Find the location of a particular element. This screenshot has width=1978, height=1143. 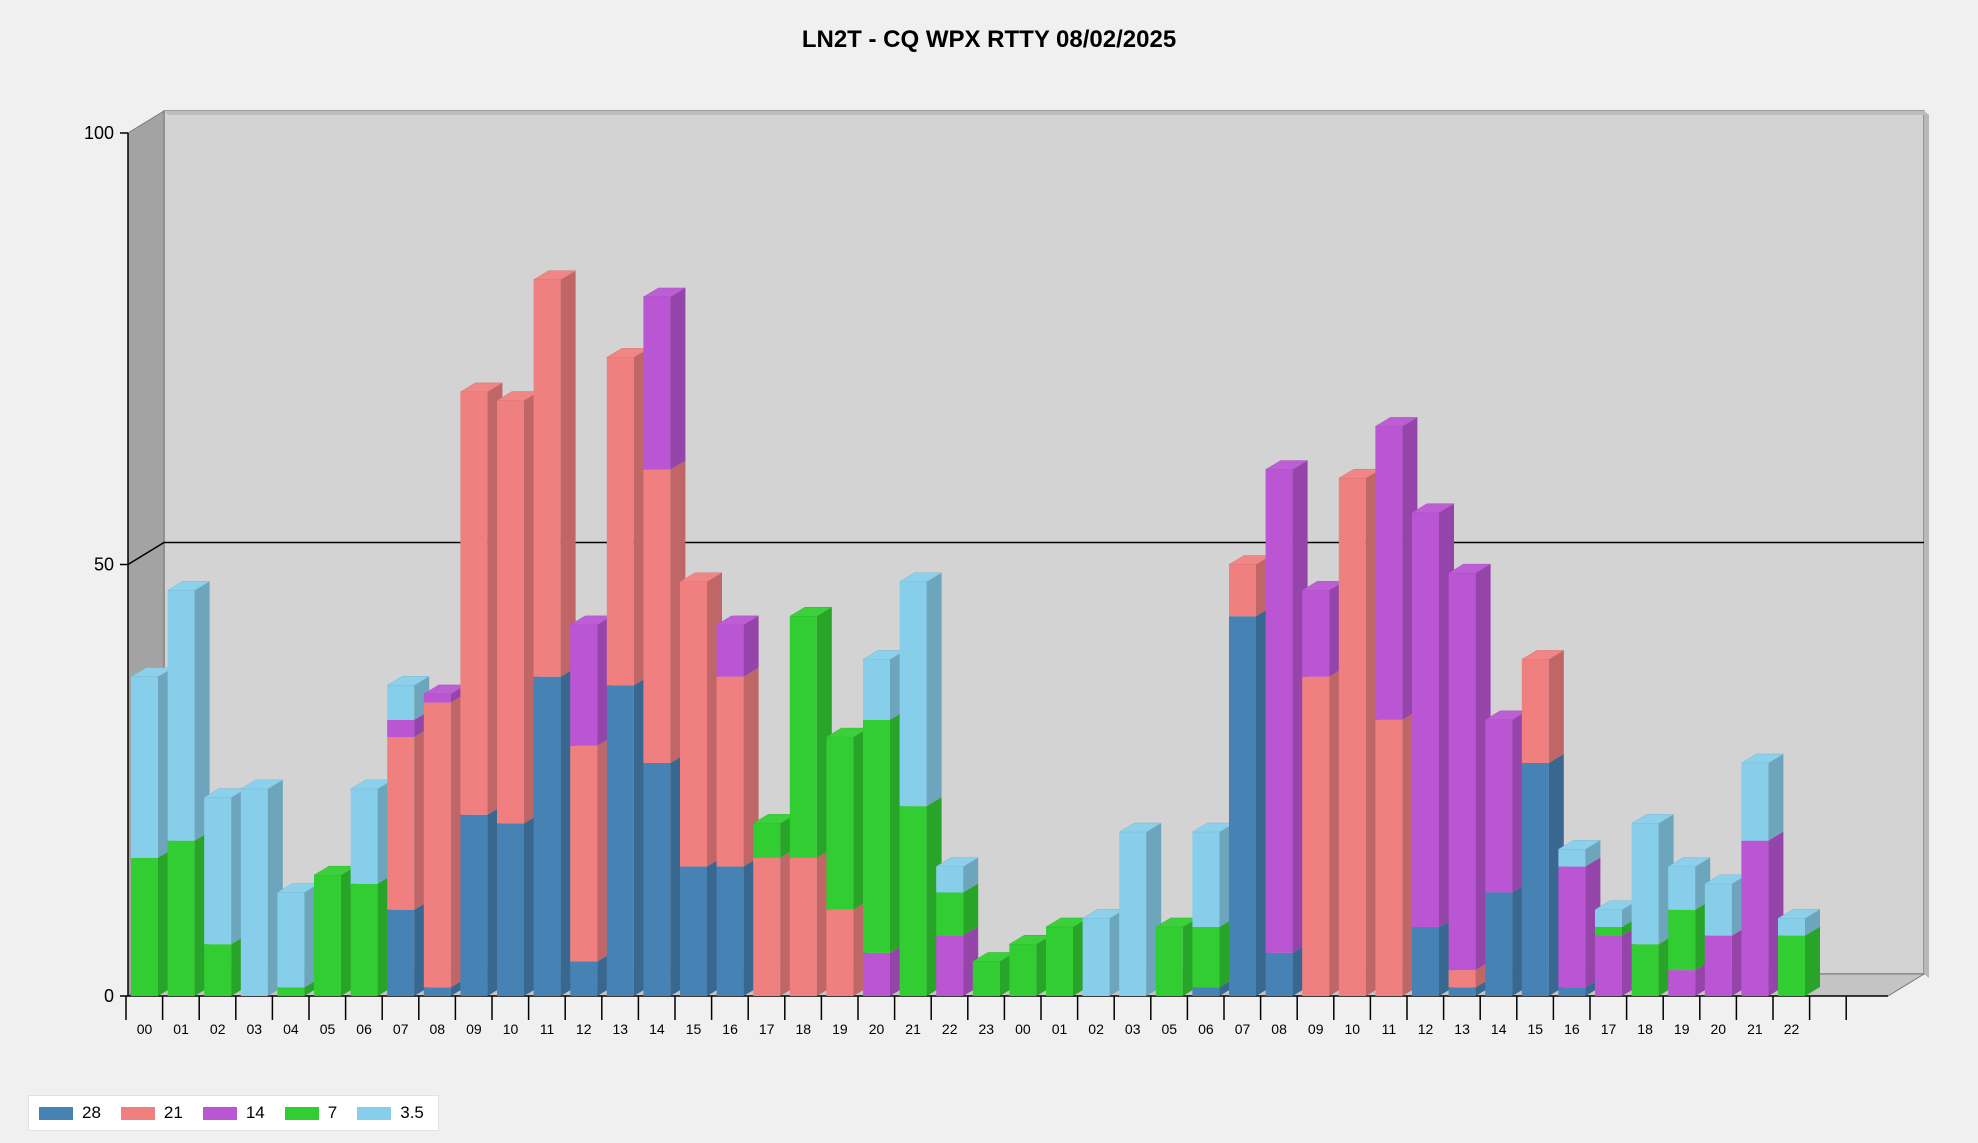

x-tick-label: 18 is located at coordinates (1645, 1029).